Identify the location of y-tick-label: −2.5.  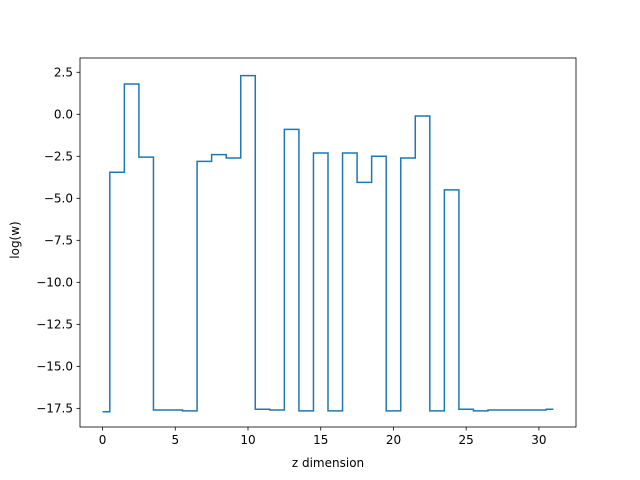
(58, 156).